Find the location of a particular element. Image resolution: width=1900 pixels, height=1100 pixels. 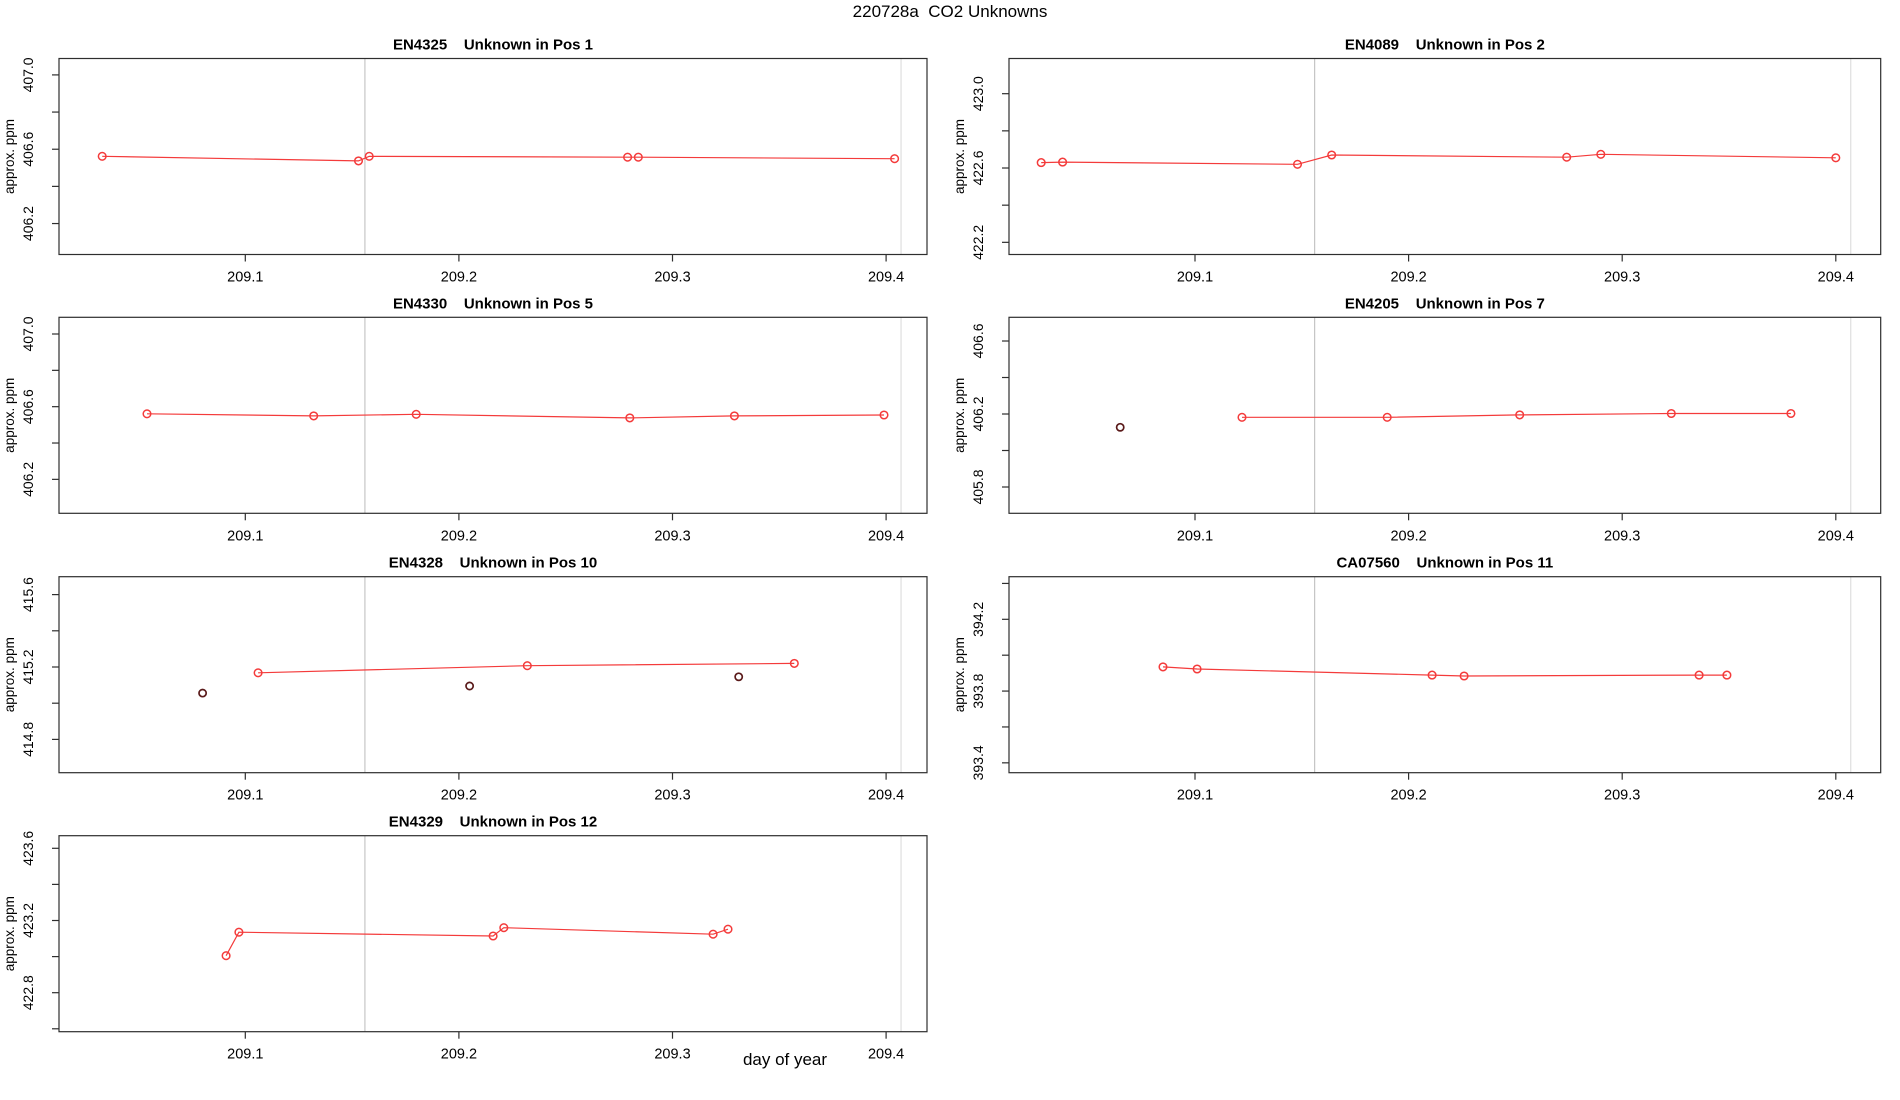

panel-title: EN4205 Unknown in Pos 7 is located at coordinates (1445, 303).